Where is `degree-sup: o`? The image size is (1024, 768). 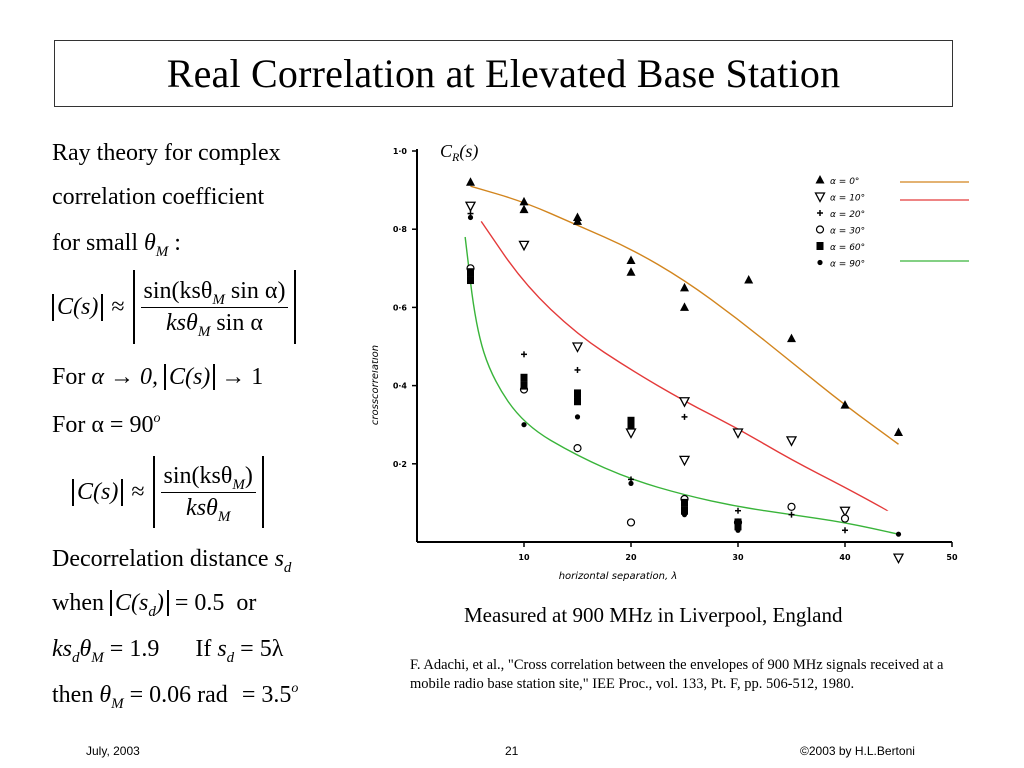 degree-sup: o is located at coordinates (157, 418).